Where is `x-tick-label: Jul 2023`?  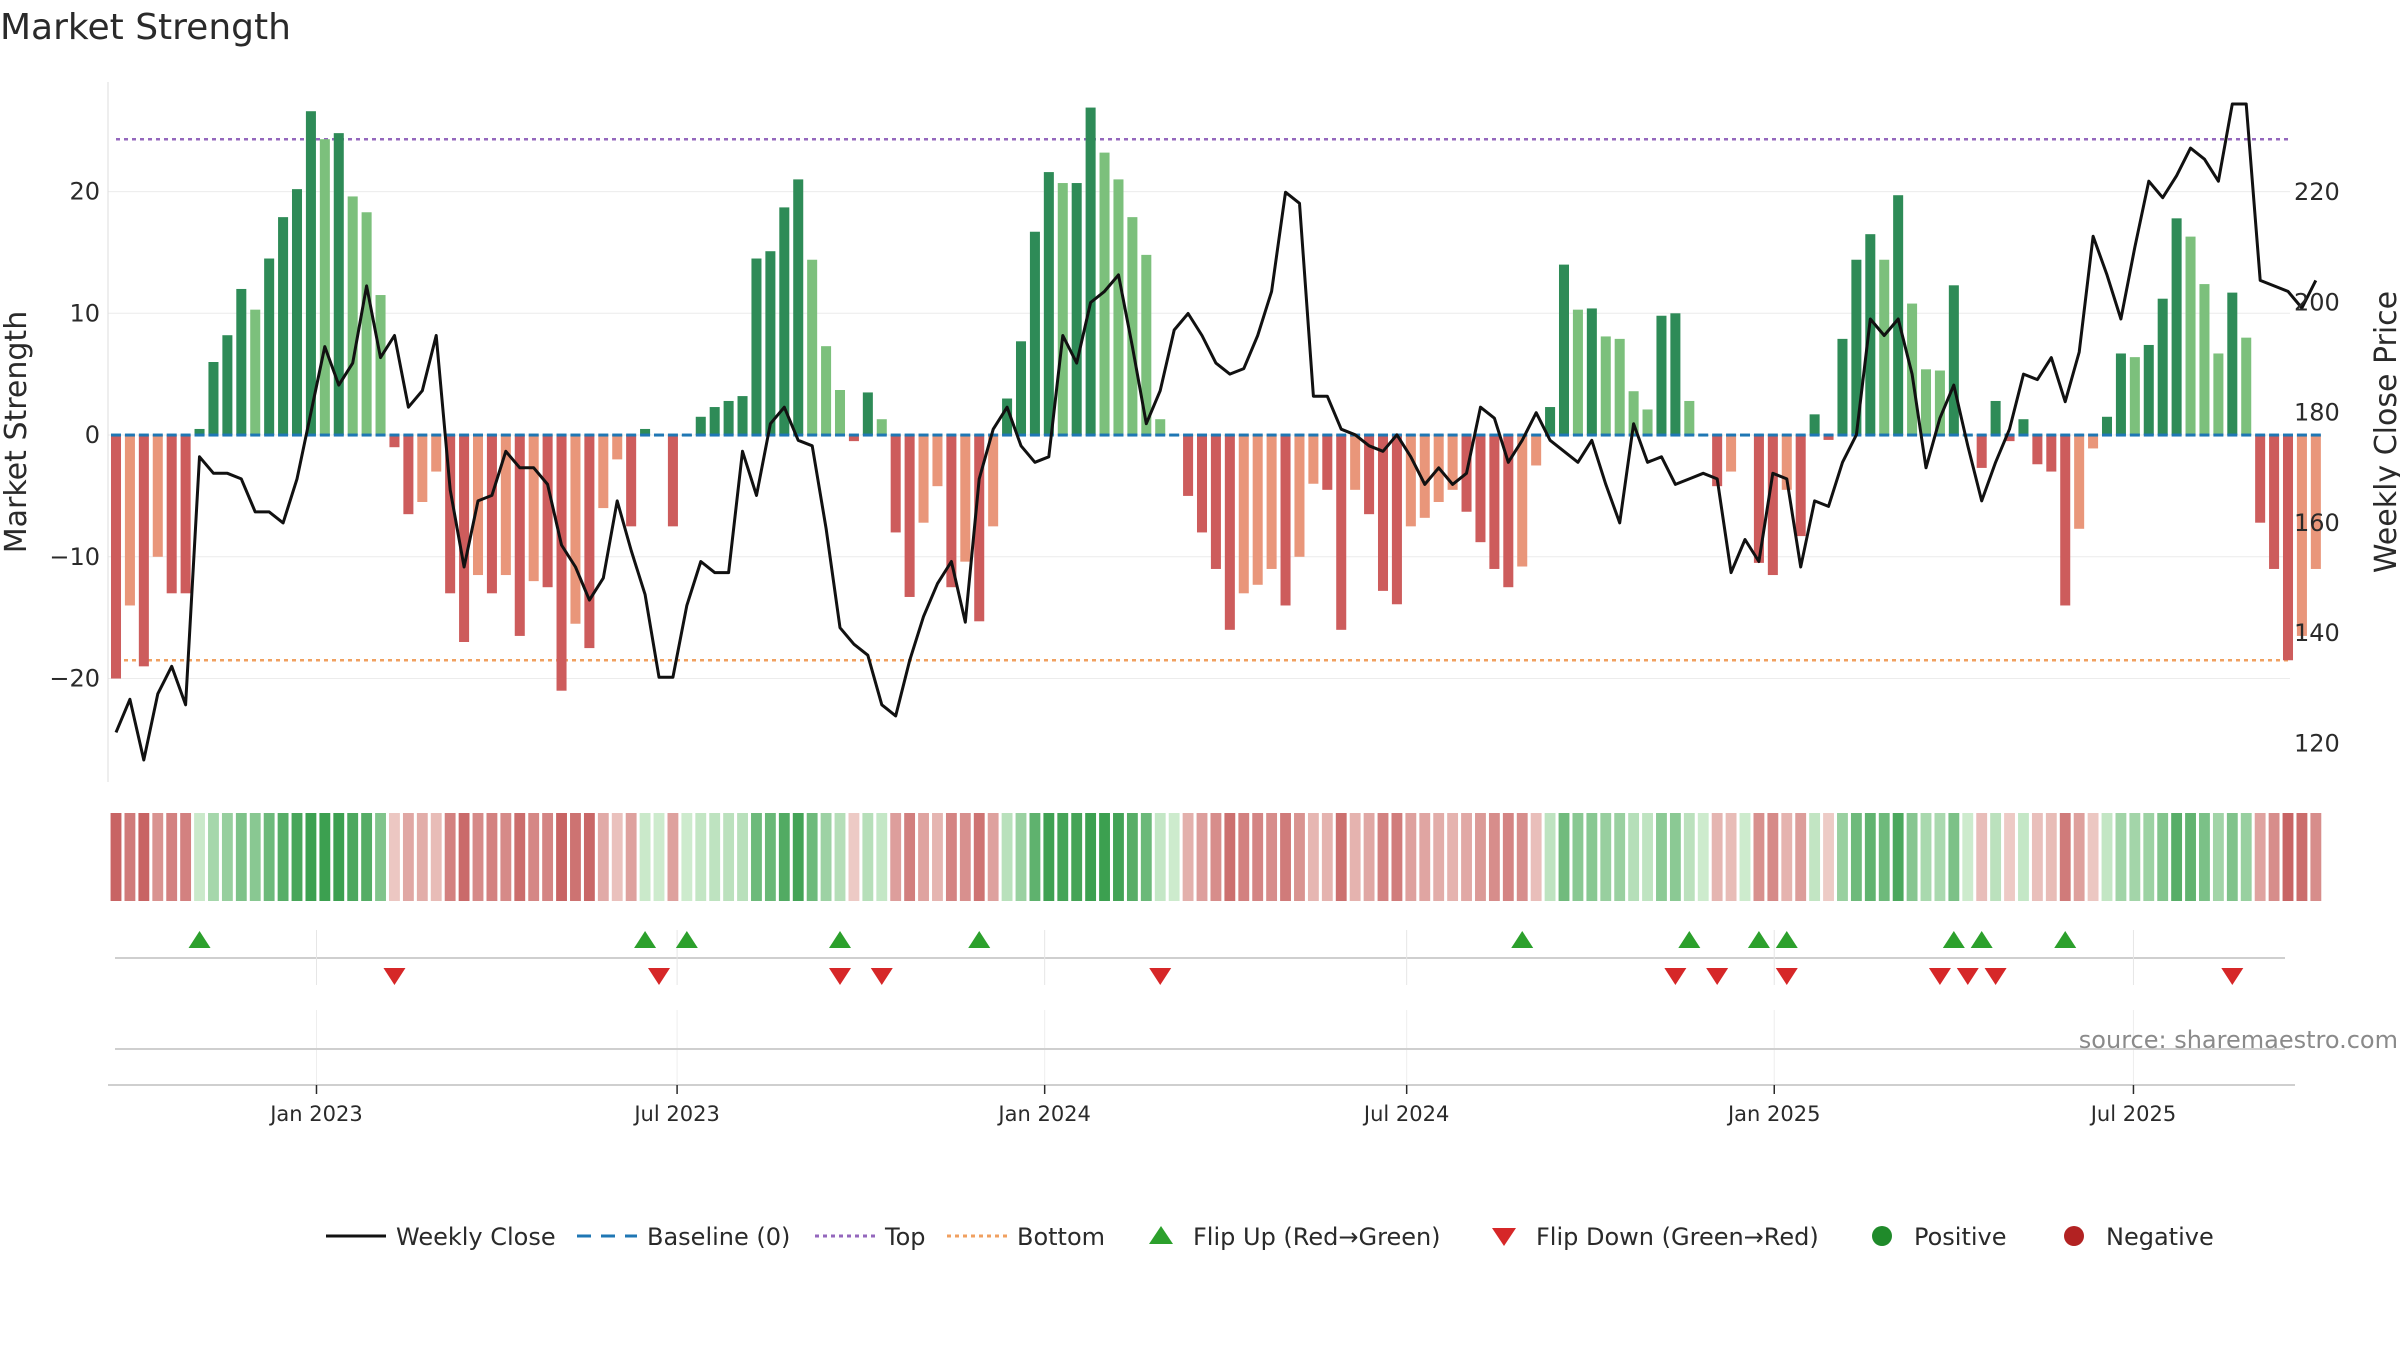
x-tick-label: Jul 2023 is located at coordinates (675, 1114).